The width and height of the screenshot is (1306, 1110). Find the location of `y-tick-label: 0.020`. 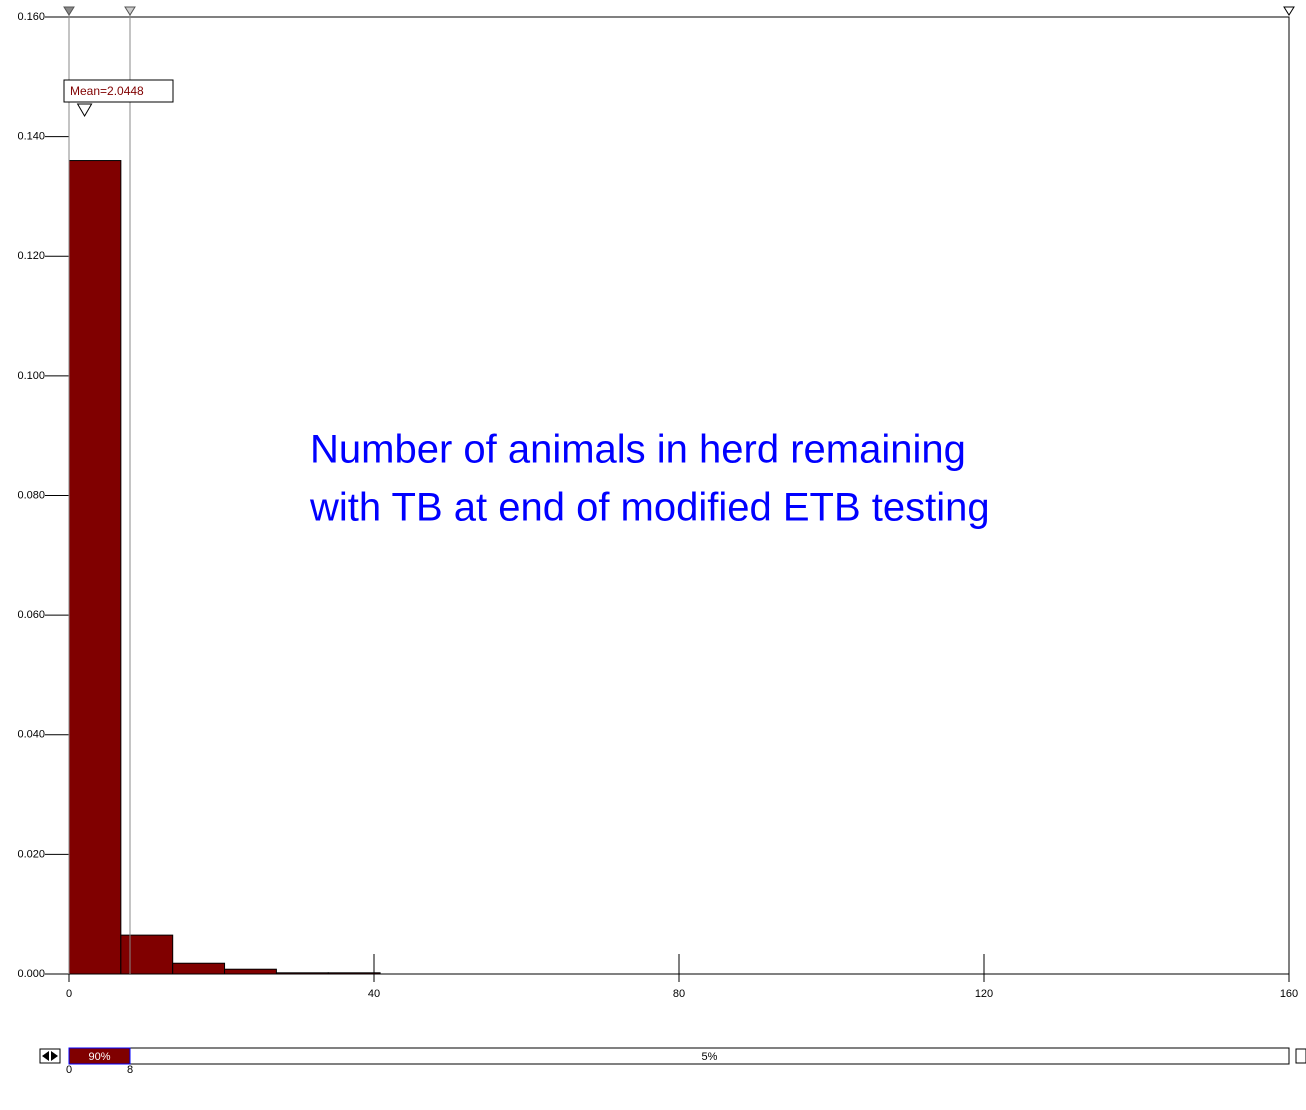

y-tick-label: 0.020 is located at coordinates (31, 854).